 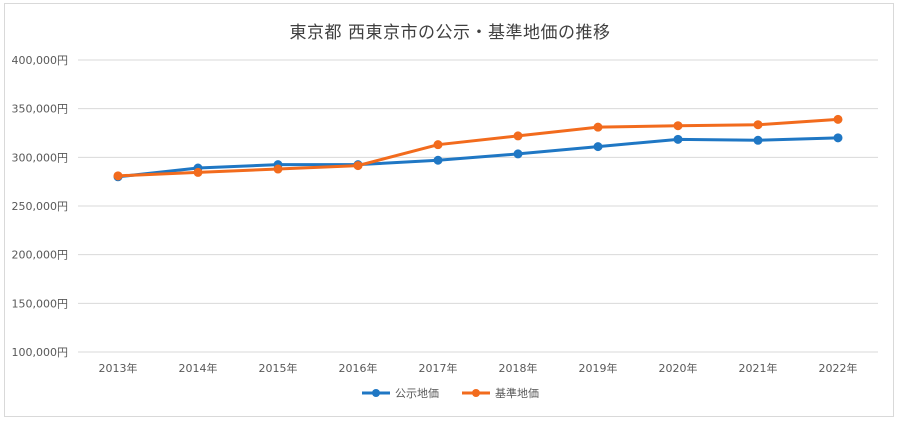 What do you see at coordinates (838, 368) in the screenshot?
I see `x-tick-label: 2022年` at bounding box center [838, 368].